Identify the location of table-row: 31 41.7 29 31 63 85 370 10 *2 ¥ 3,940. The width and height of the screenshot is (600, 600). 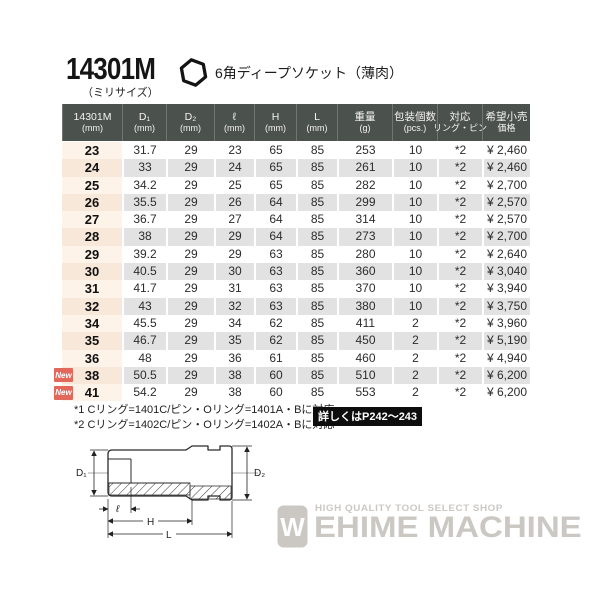
(296, 289).